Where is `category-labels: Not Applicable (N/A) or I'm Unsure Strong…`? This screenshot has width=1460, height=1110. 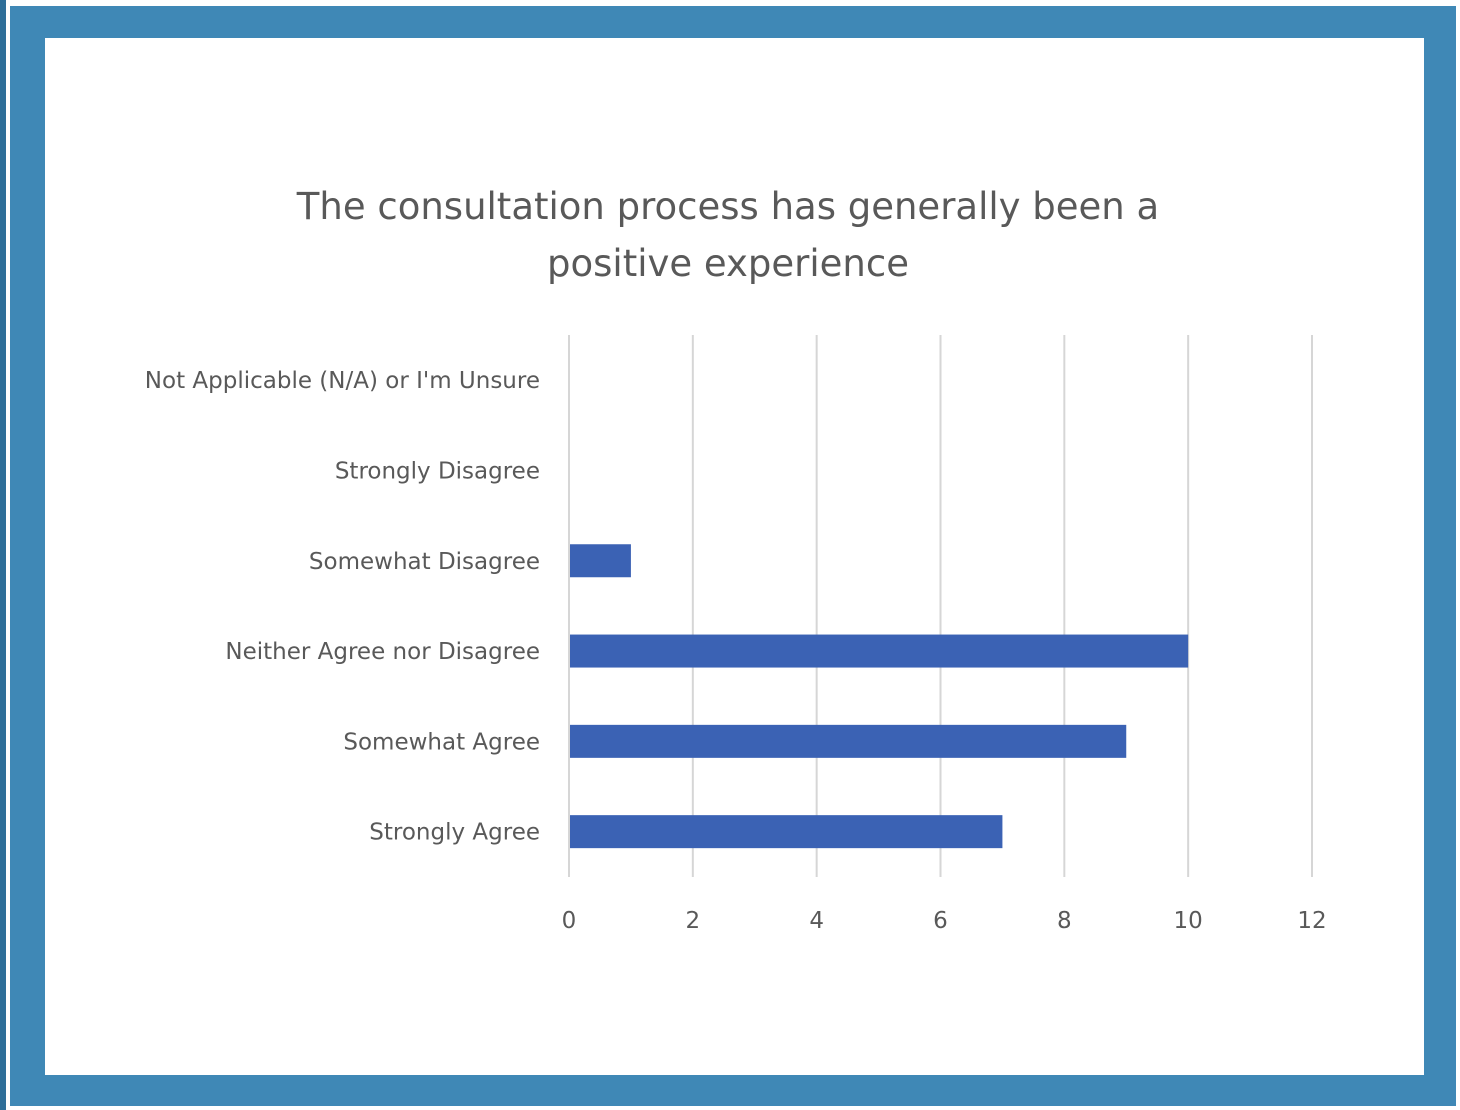
category-labels: Not Applicable (N/A) or I'm Unsure Strong… is located at coordinates (342, 607).